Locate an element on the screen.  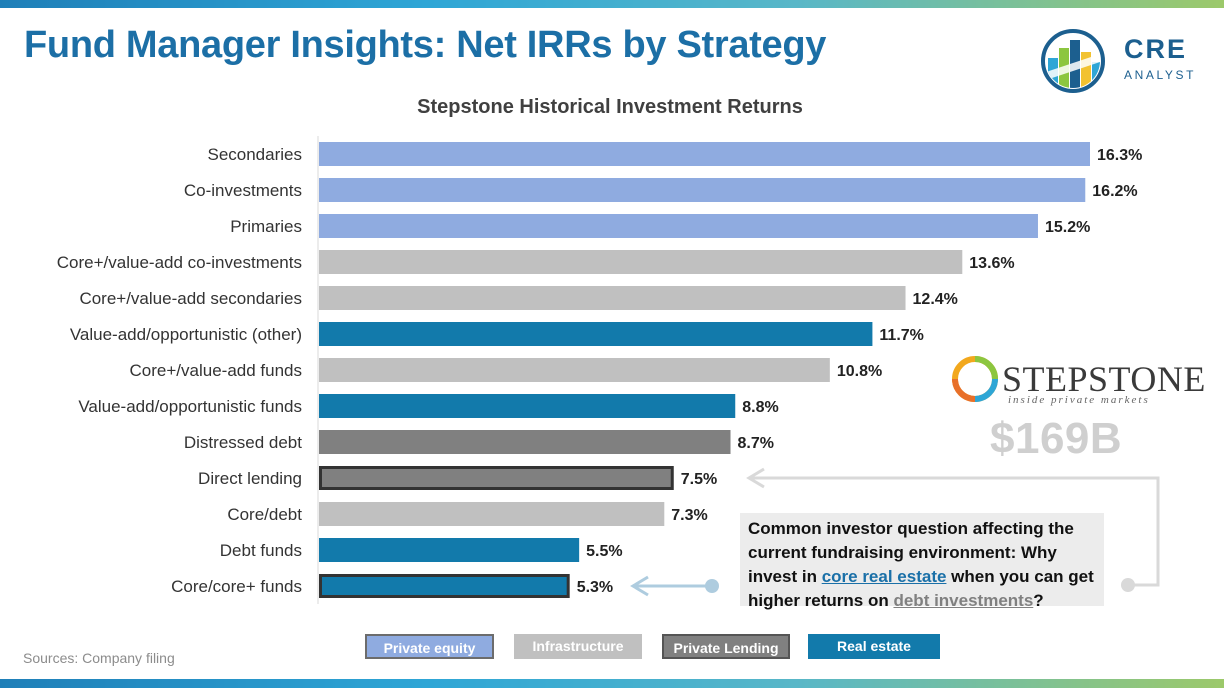
value-label-primaries: 15.2% is located at coordinates (1067, 227).